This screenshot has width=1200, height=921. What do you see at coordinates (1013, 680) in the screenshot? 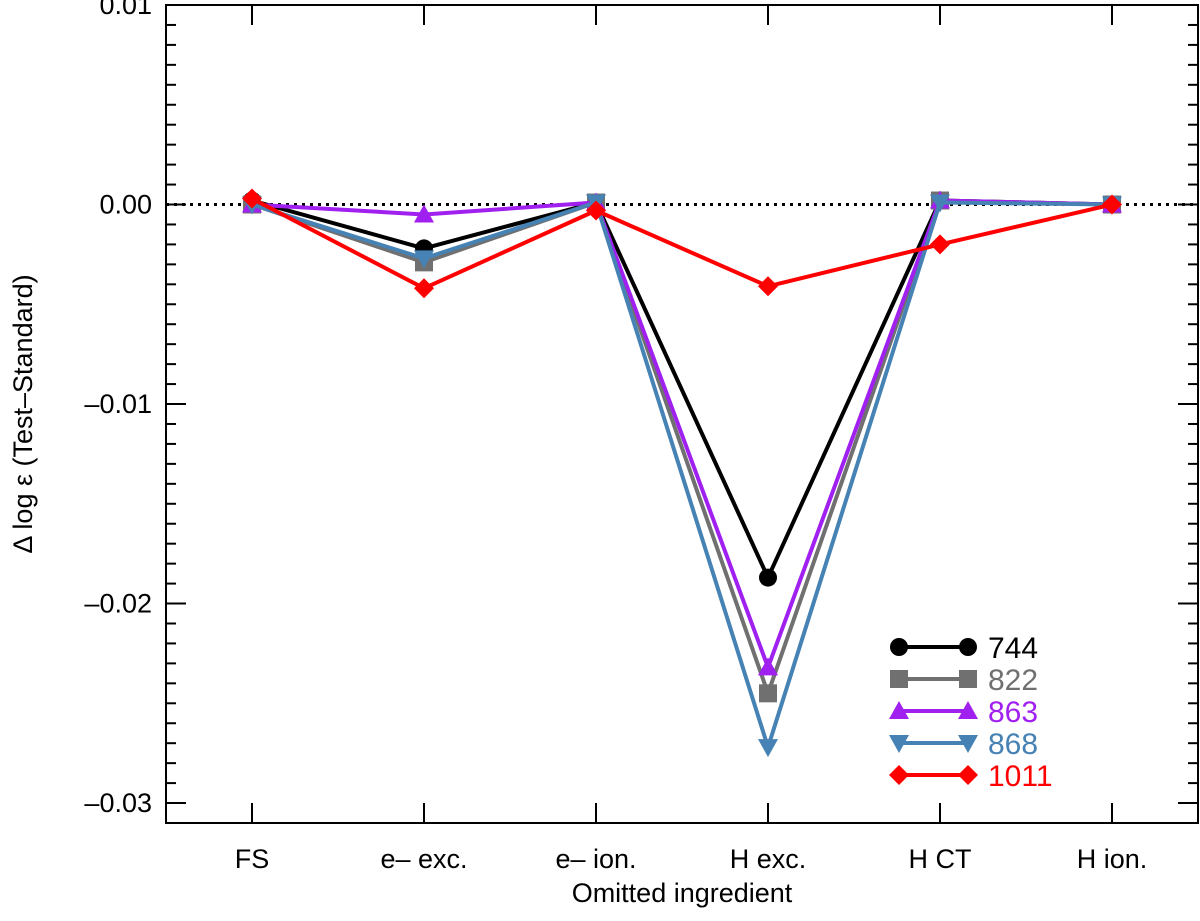
I see `legend-label: 822` at bounding box center [1013, 680].